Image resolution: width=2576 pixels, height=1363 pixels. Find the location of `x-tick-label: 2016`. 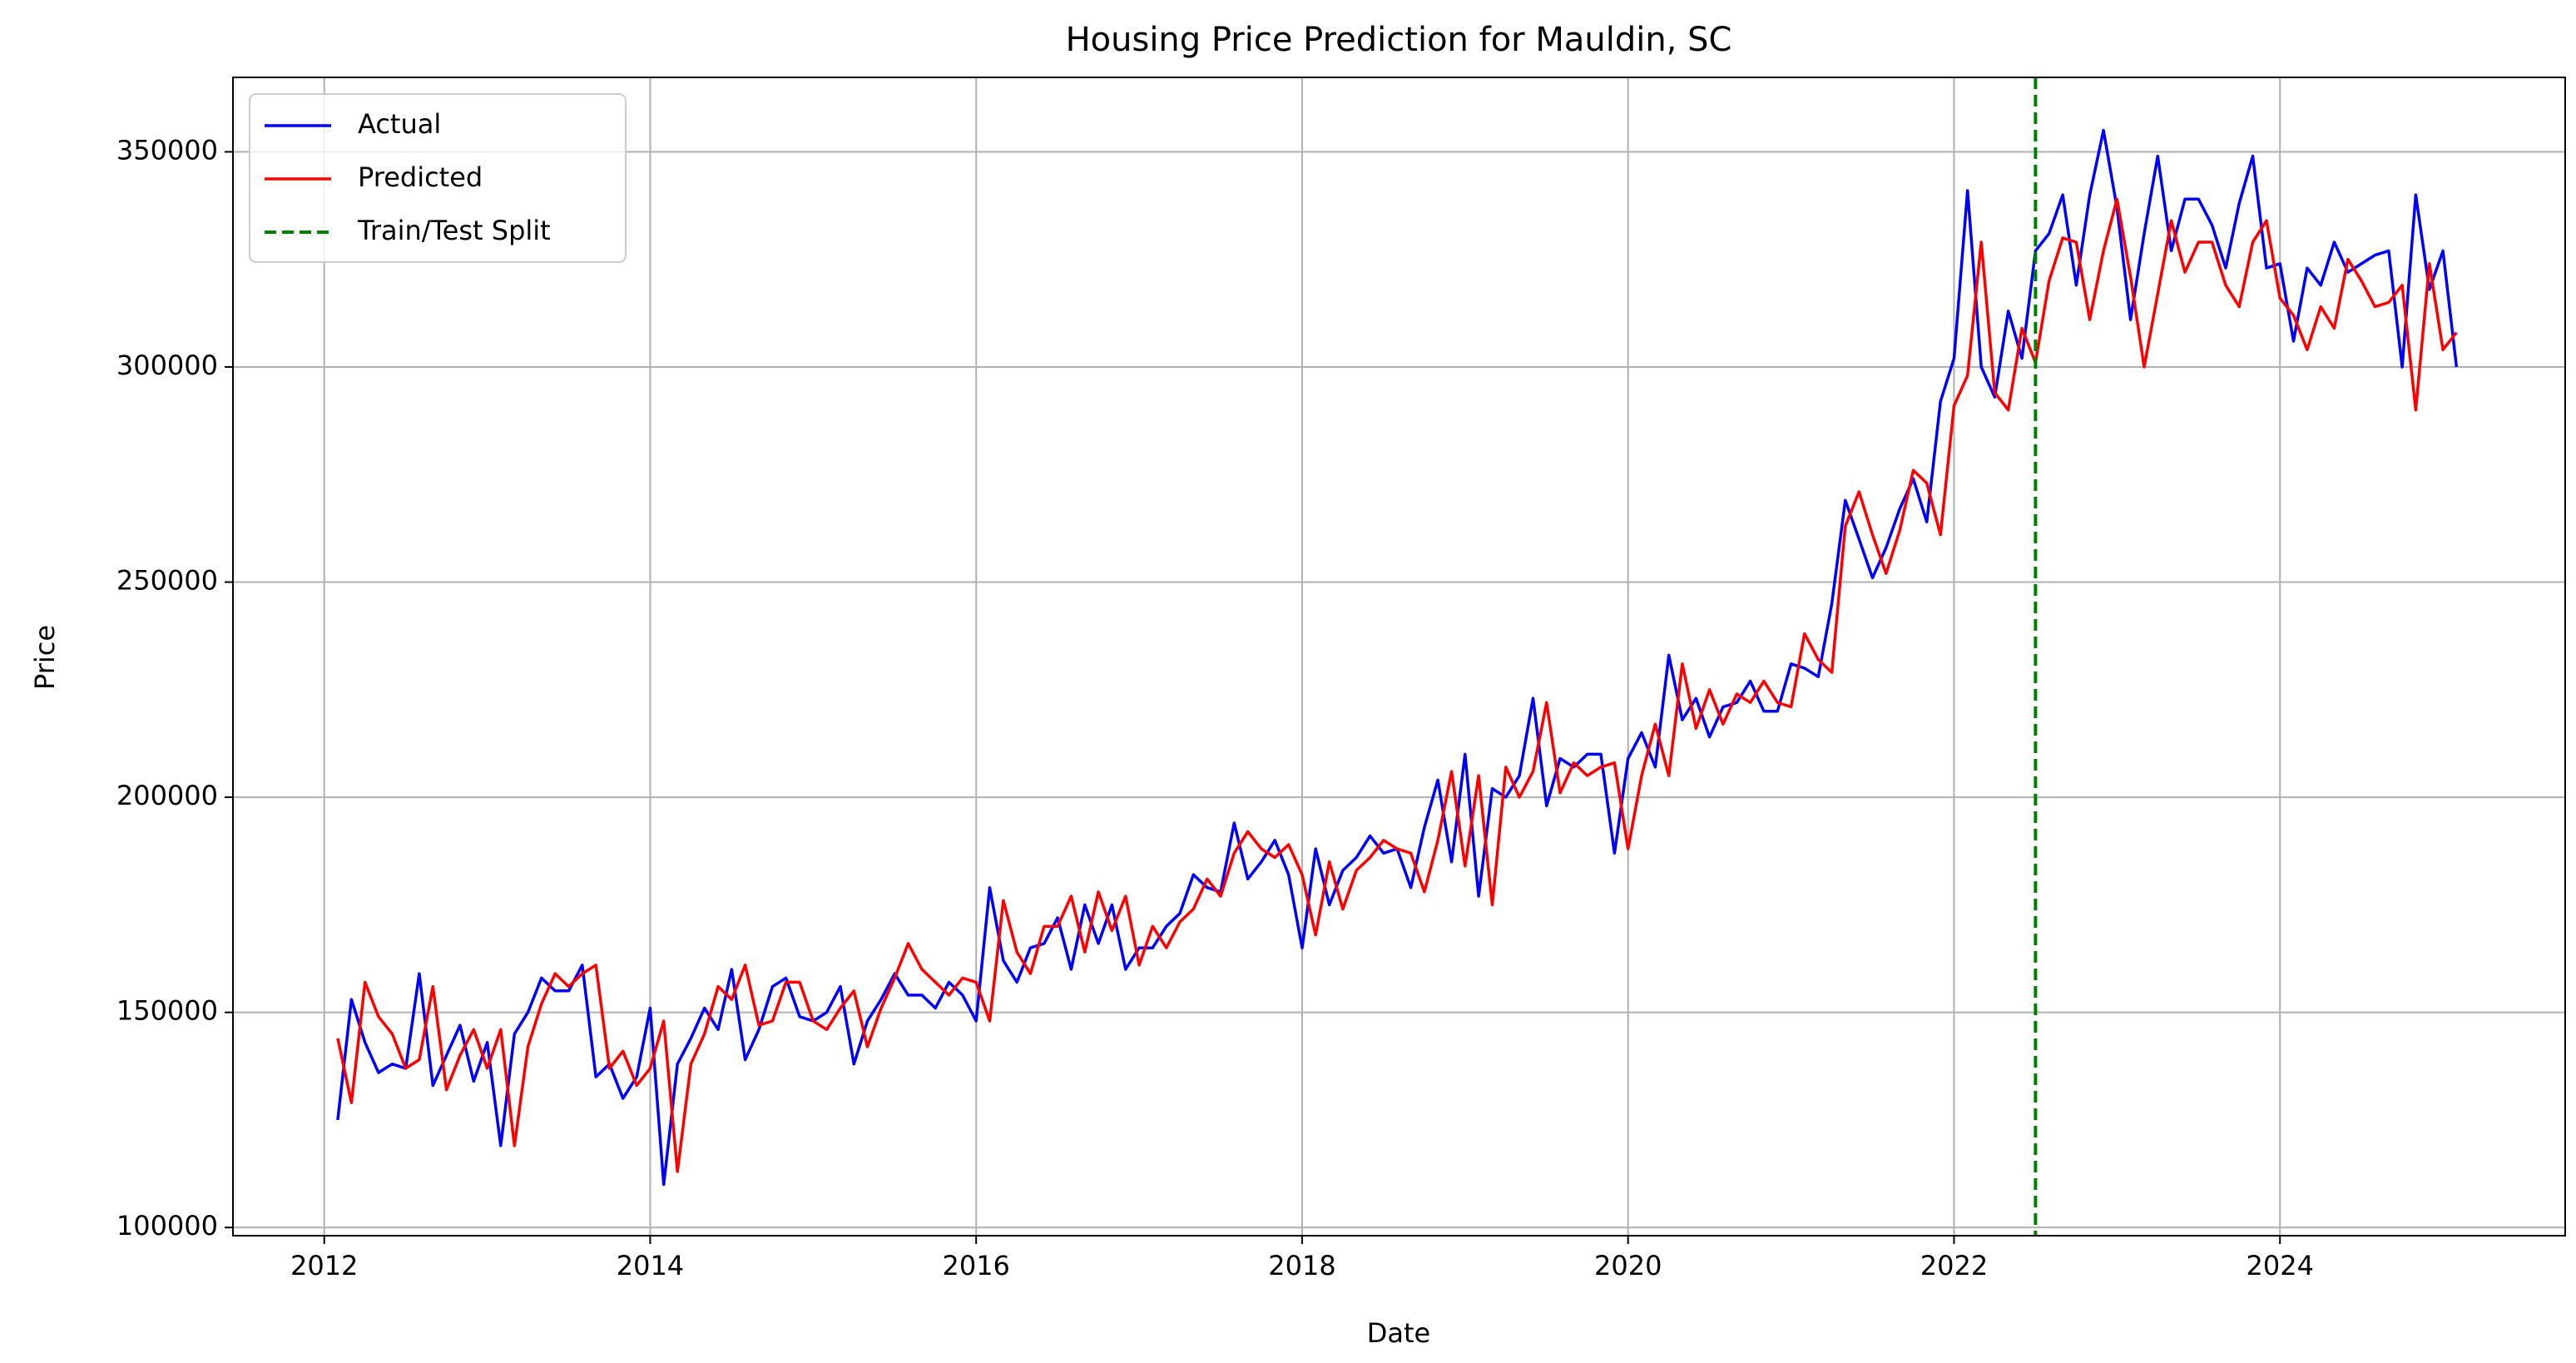

x-tick-label: 2016 is located at coordinates (975, 1265).